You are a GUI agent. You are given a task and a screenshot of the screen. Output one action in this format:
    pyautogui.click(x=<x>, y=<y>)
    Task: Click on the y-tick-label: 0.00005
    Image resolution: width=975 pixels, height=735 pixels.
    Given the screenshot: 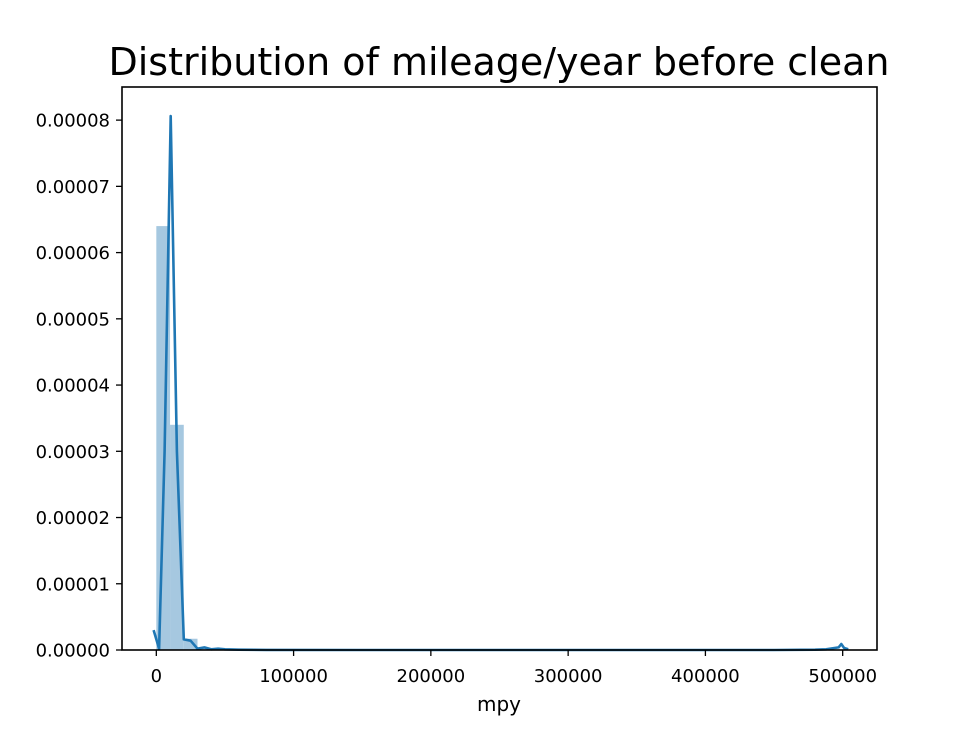 What is the action you would take?
    pyautogui.click(x=73, y=319)
    